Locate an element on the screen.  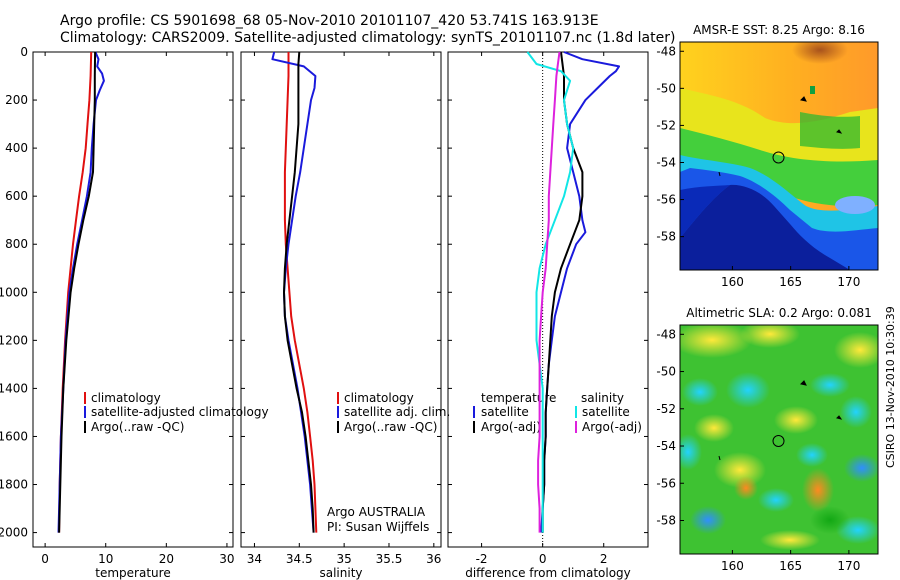
temperature-series-satellite-adjusted-climatology is located at coordinates (81, 292).